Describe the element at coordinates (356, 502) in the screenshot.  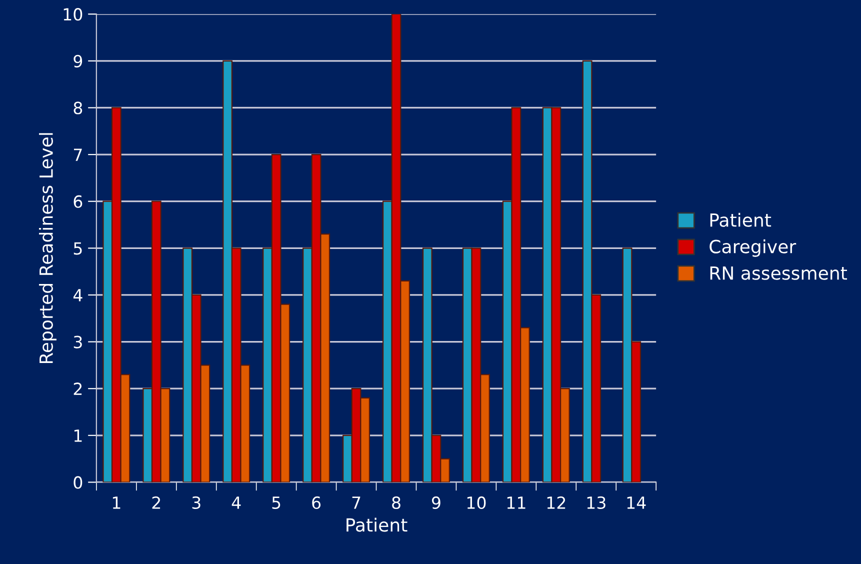
I see `x-tick-label: 7` at that location.